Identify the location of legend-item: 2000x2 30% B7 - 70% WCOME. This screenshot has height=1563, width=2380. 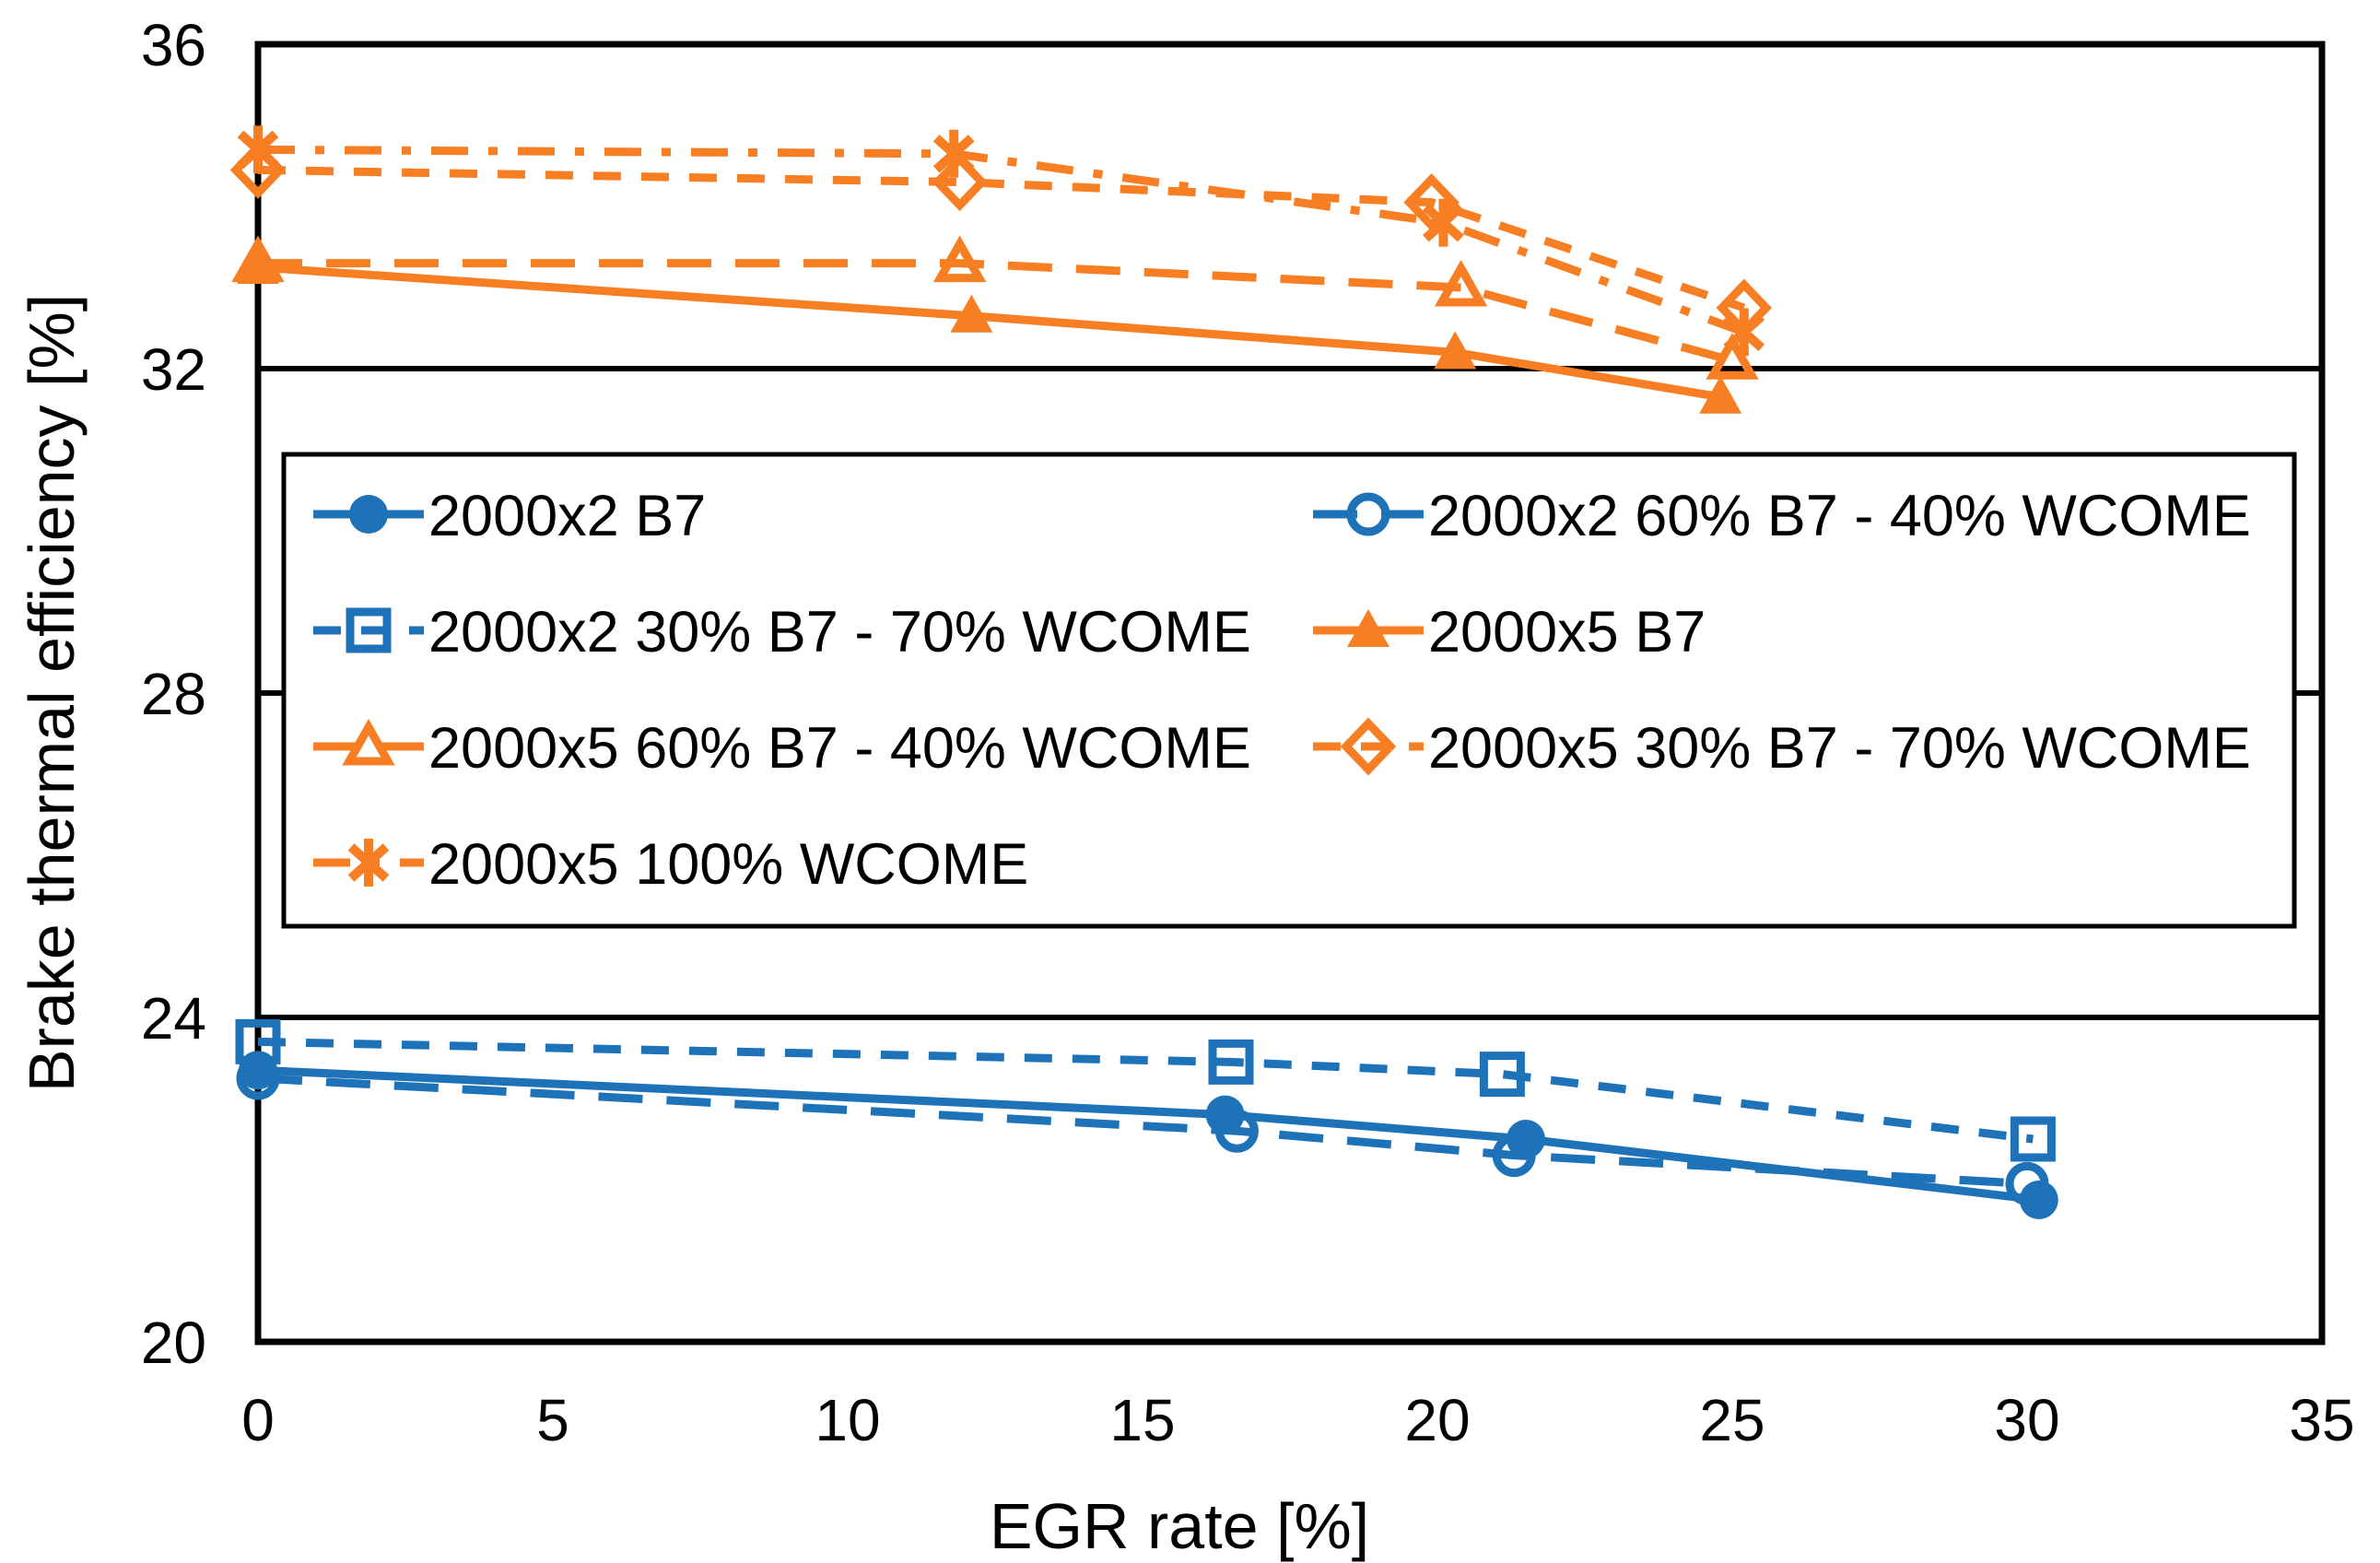
(782, 632).